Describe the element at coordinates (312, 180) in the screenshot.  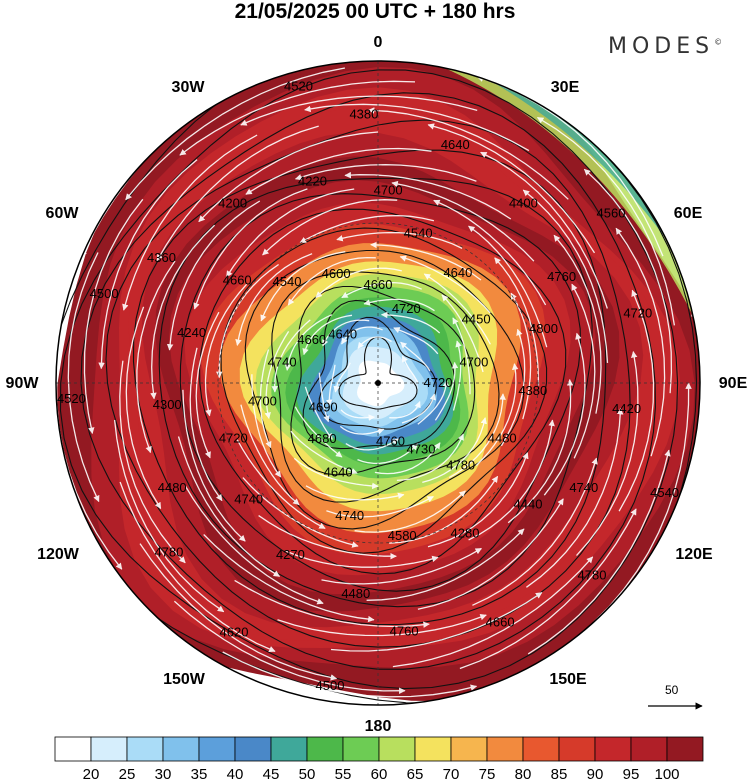
I see `contour-label: 4220` at that location.